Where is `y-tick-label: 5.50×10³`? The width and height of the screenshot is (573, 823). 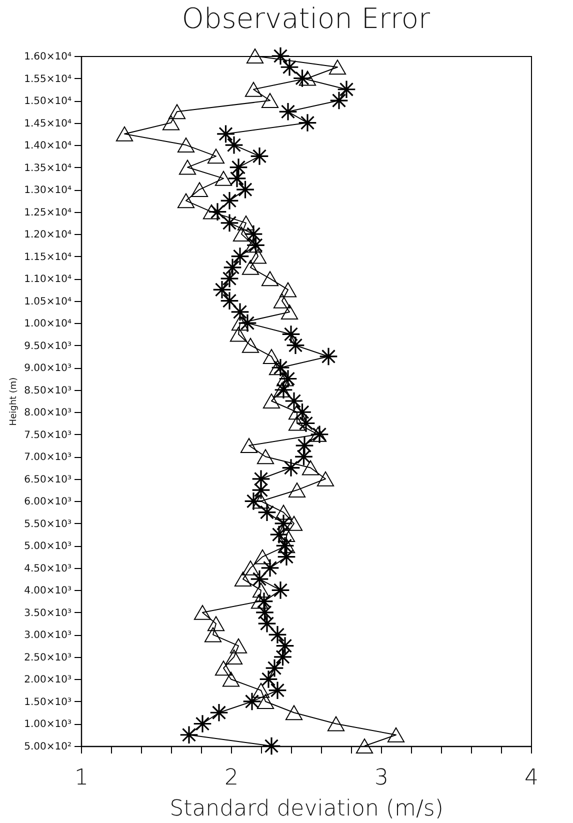
y-tick-label: 5.50×10³ is located at coordinates (48, 524).